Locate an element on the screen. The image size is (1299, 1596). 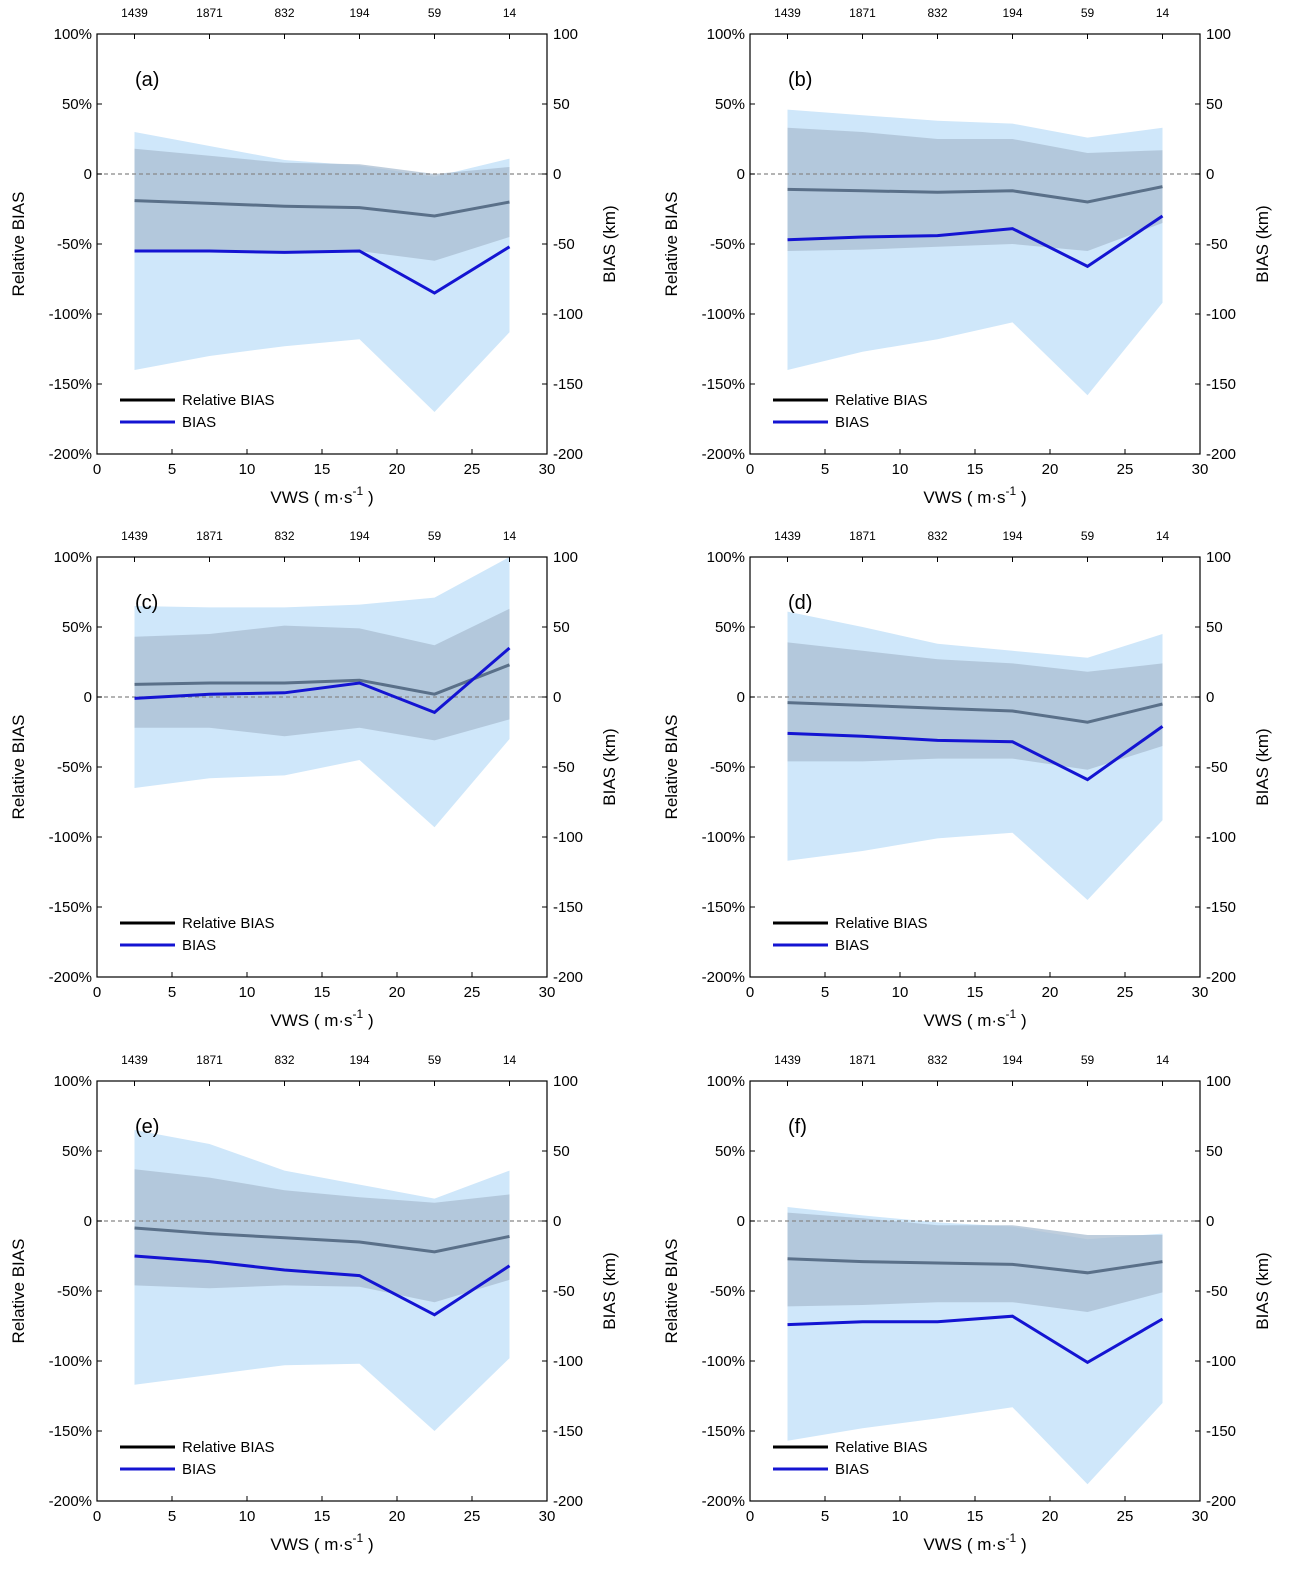
legend-relative-label: Relative BIAS is located at coordinates (881, 1447).